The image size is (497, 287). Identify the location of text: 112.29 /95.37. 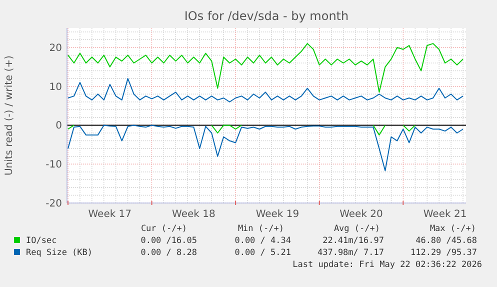
(443, 253).